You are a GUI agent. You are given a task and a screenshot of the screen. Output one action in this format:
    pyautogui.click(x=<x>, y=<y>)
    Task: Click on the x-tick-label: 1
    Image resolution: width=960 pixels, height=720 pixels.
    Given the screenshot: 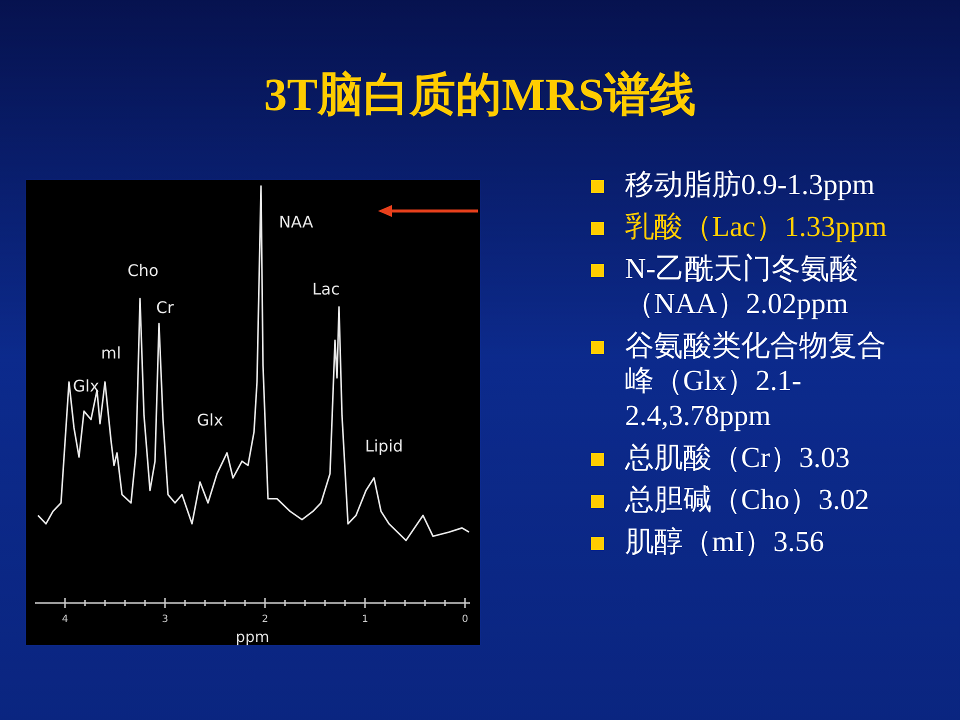 What is the action you would take?
    pyautogui.click(x=365, y=619)
    